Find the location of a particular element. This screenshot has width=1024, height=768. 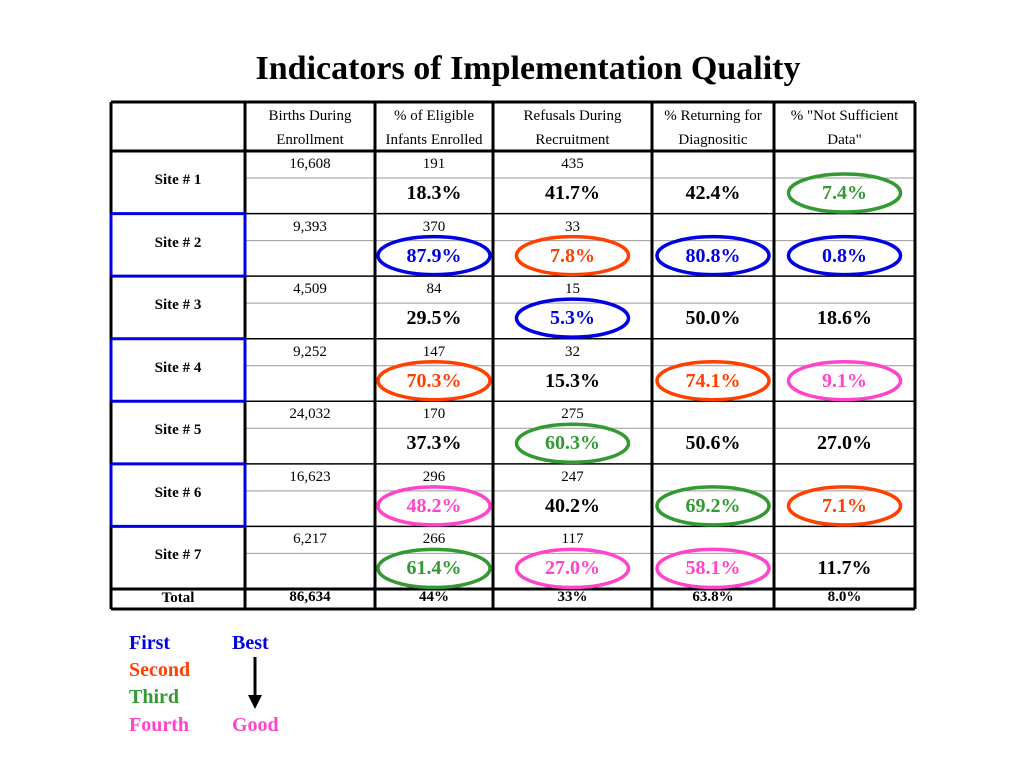

percent-value: 50.0% is located at coordinates (713, 318).